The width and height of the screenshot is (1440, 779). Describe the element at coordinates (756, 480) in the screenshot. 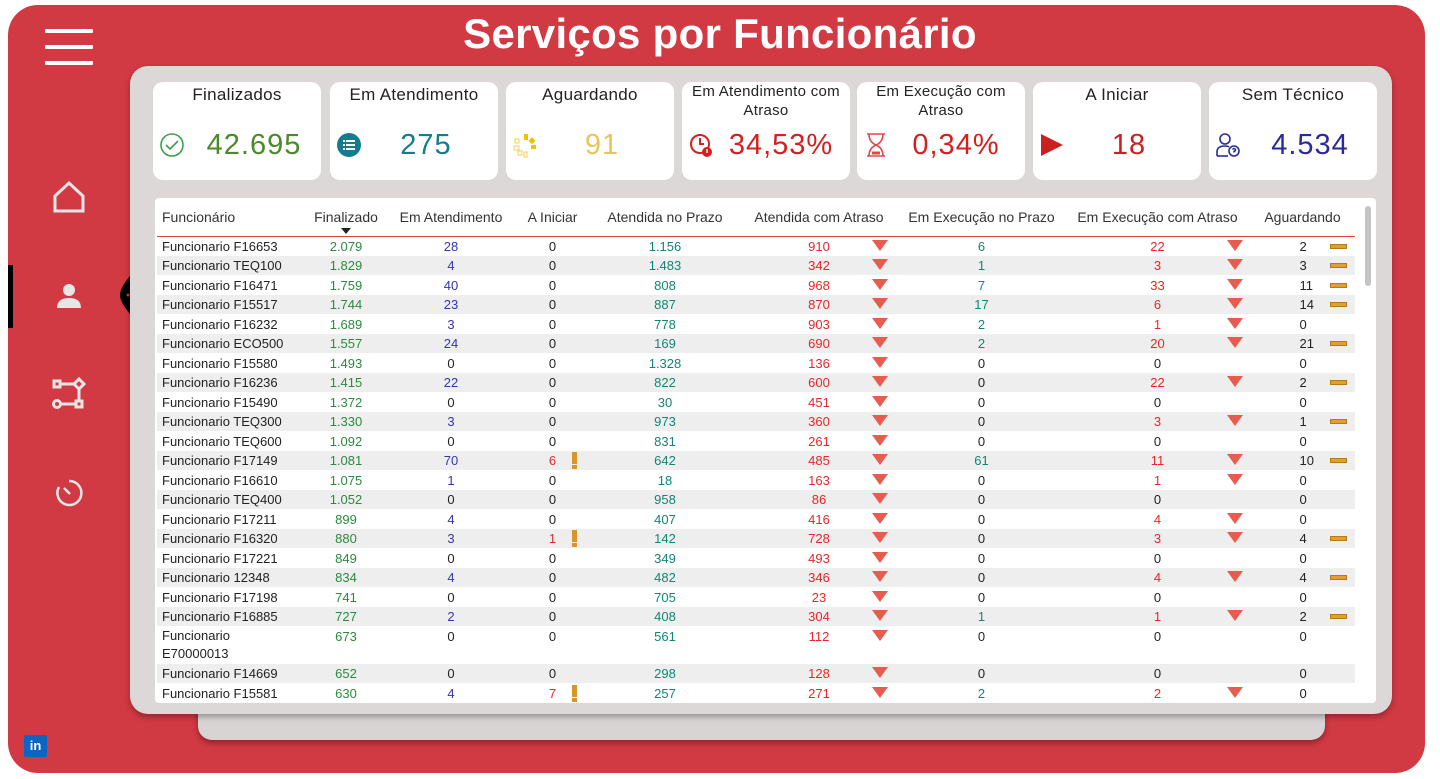

I see `table-row: Funcionario F16610 1.075 1 0 18 163 0 1 0` at that location.